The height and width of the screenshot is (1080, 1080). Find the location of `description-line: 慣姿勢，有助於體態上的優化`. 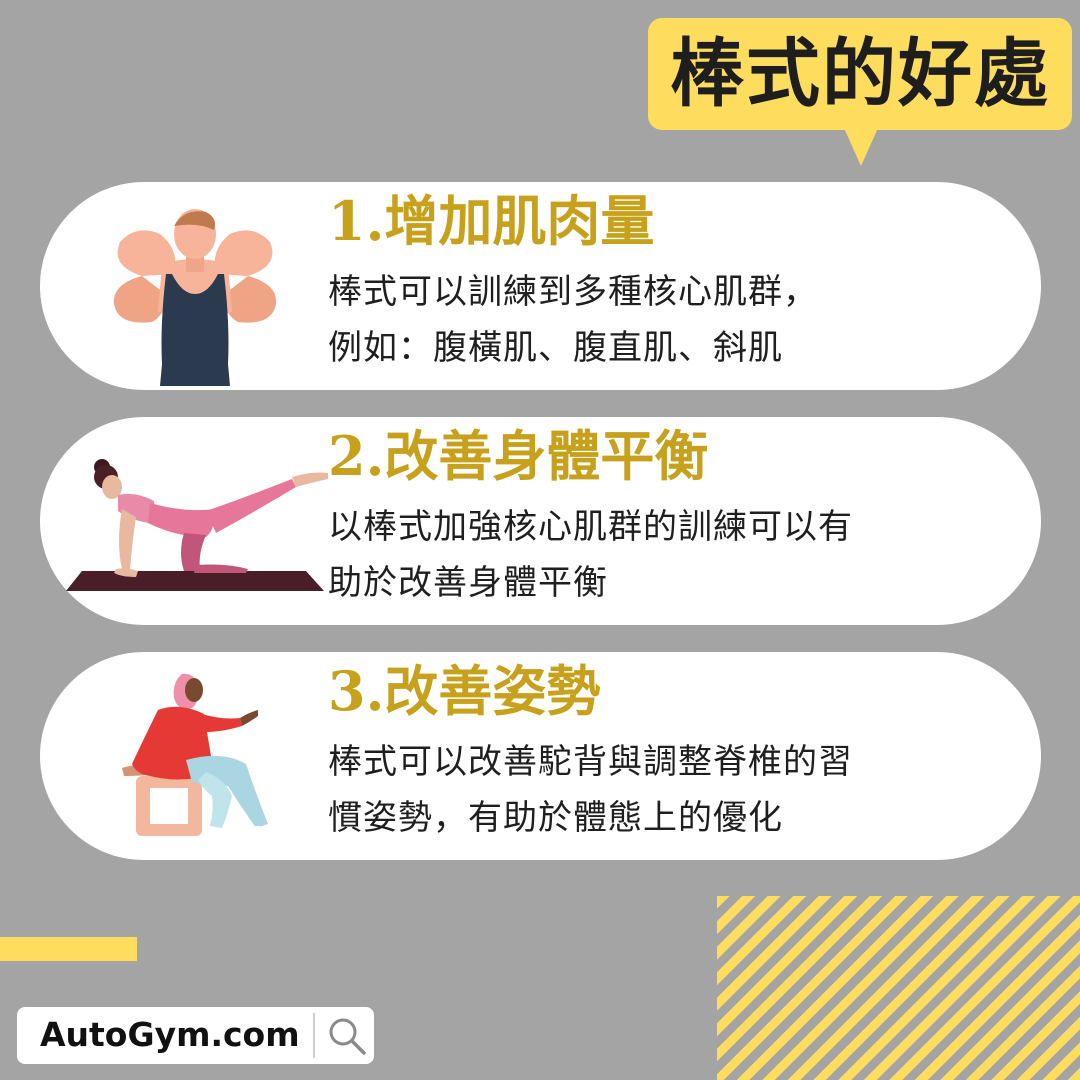

description-line: 慣姿勢，有助於體態上的優化 is located at coordinates (555, 818).